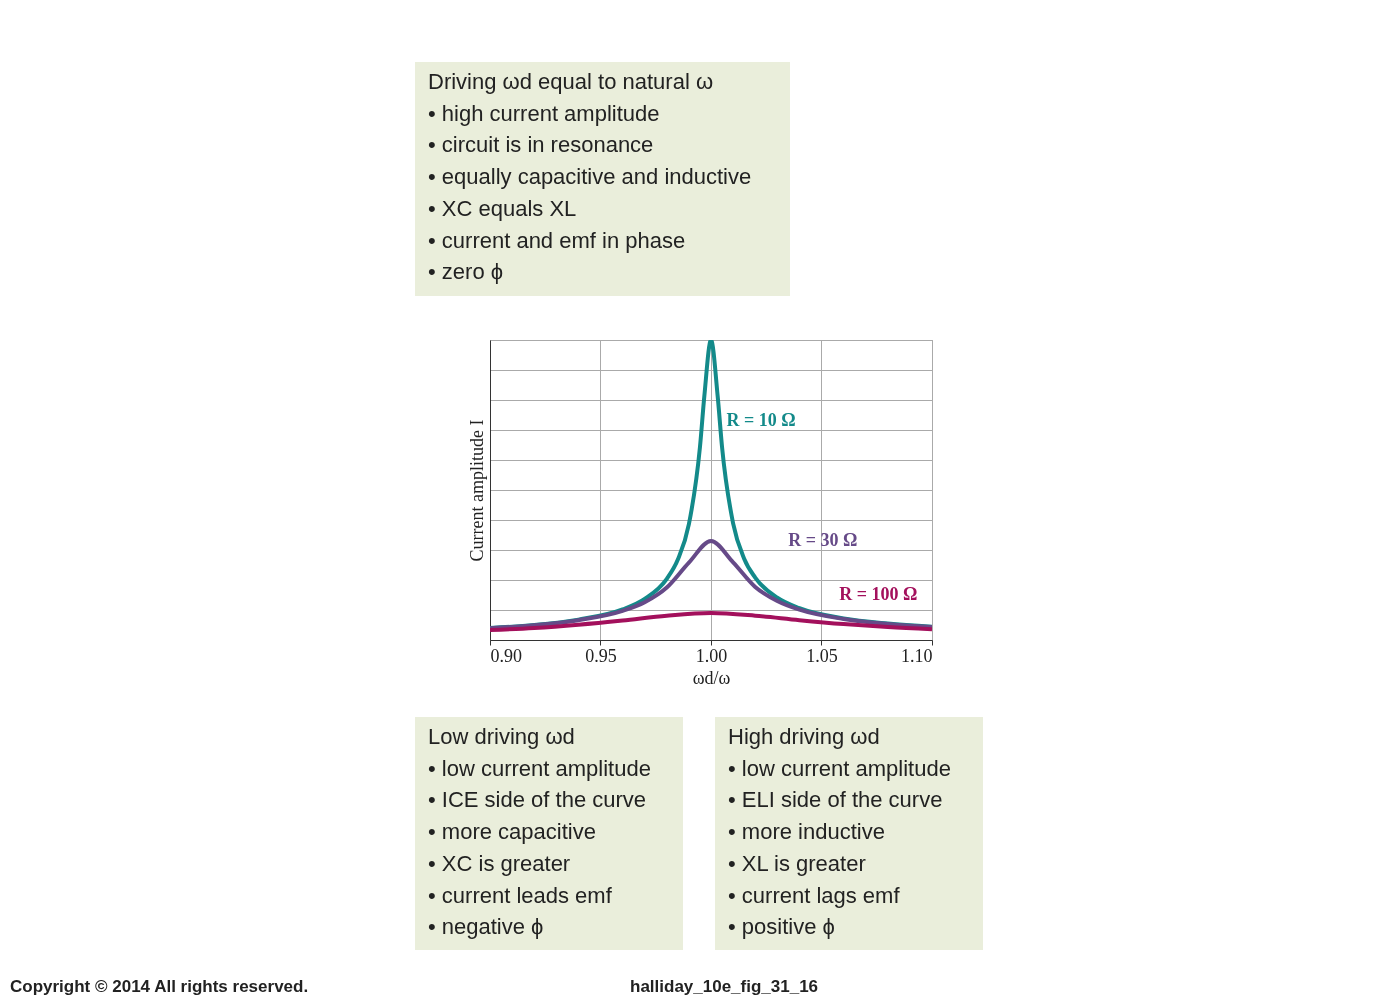  Describe the element at coordinates (711, 677) in the screenshot. I see `x-axis-title: ωd/ω` at that location.